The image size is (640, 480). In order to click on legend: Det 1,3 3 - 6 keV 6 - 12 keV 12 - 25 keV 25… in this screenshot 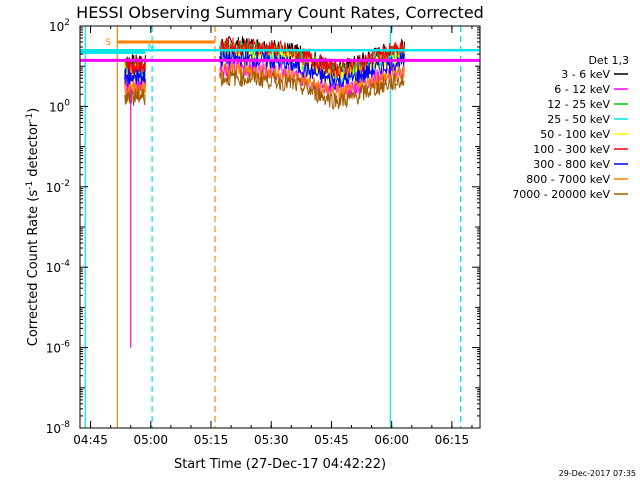, I will do `click(570, 127)`.